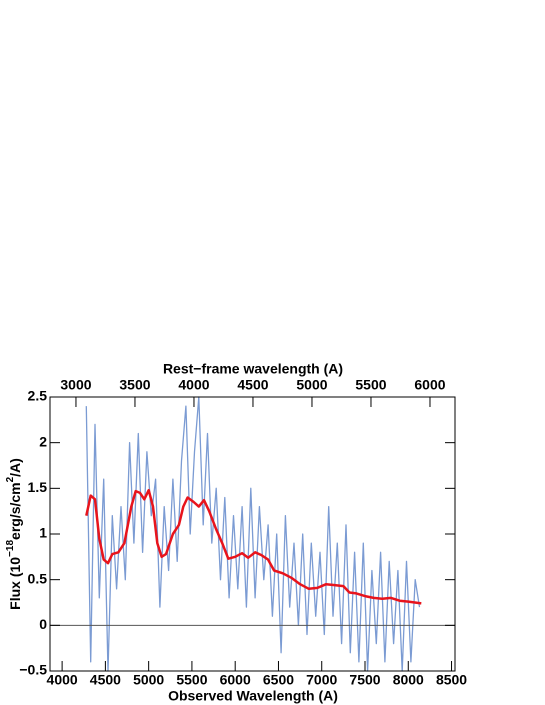  What do you see at coordinates (429, 385) in the screenshot?
I see `x2-tick-label: 6000` at bounding box center [429, 385].